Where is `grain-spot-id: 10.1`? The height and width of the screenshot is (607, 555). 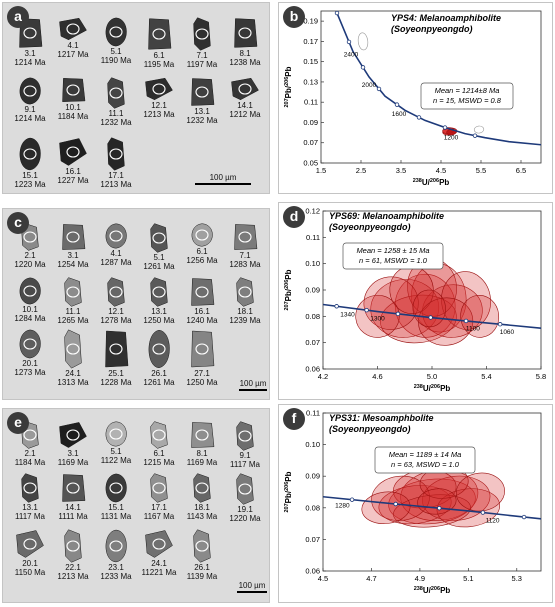 grain-spot-id: 10.1 is located at coordinates (30, 309).